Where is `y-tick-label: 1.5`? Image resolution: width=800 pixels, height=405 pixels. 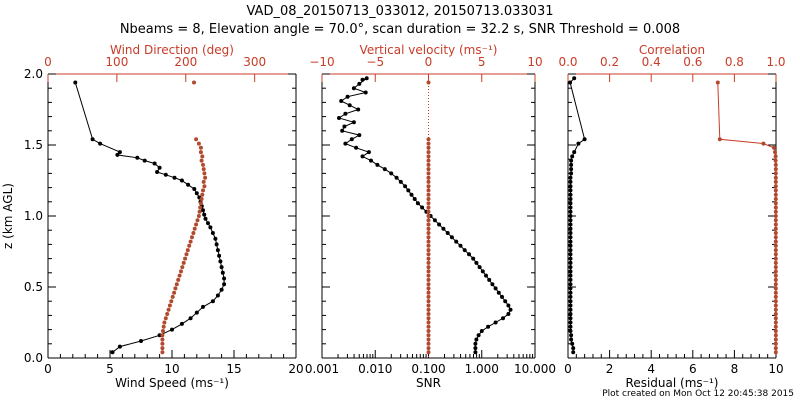
y-tick-label: 1.5 is located at coordinates (33, 145).